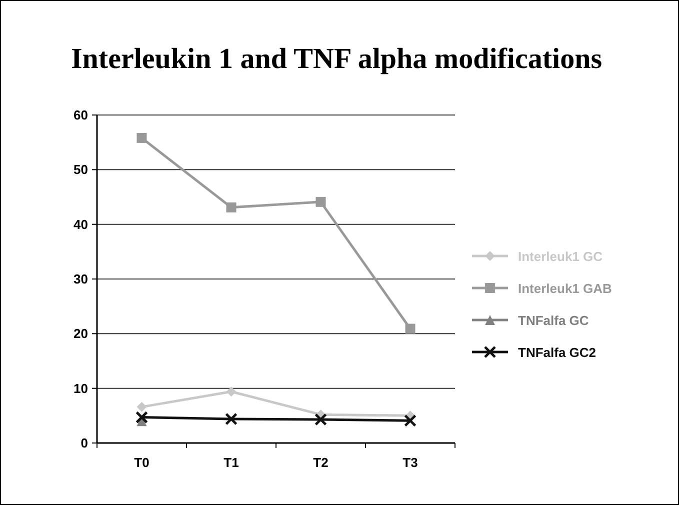 This screenshot has width=679, height=505. What do you see at coordinates (142, 462) in the screenshot?
I see `x-tick-label: T0` at bounding box center [142, 462].